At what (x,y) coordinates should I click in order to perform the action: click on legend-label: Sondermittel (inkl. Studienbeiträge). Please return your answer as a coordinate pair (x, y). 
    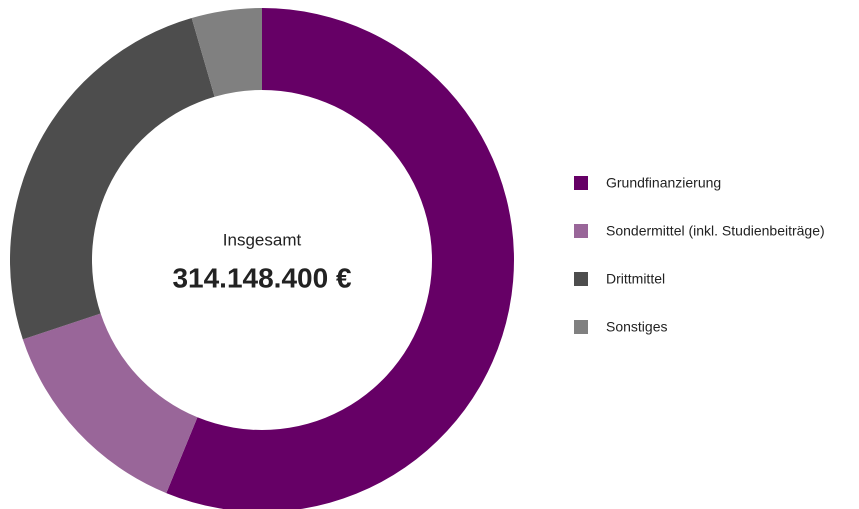
    Looking at the image, I should click on (715, 231).